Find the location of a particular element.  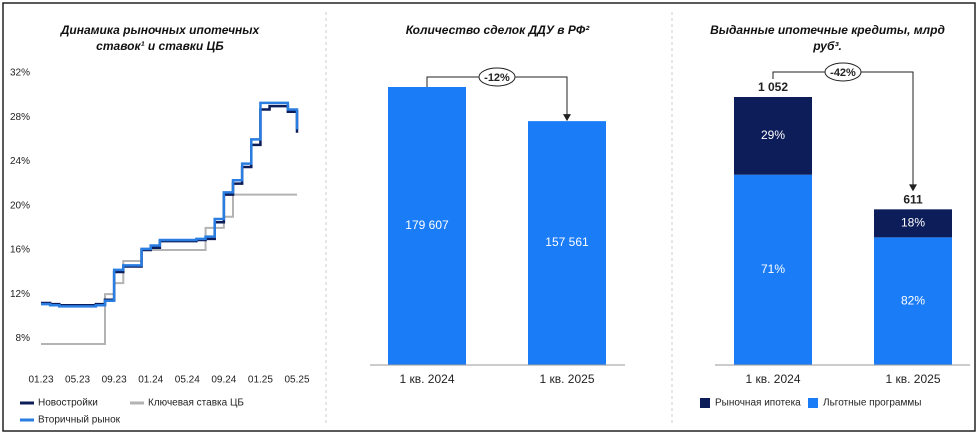

x-tick-label: 01.24 is located at coordinates (150, 380).